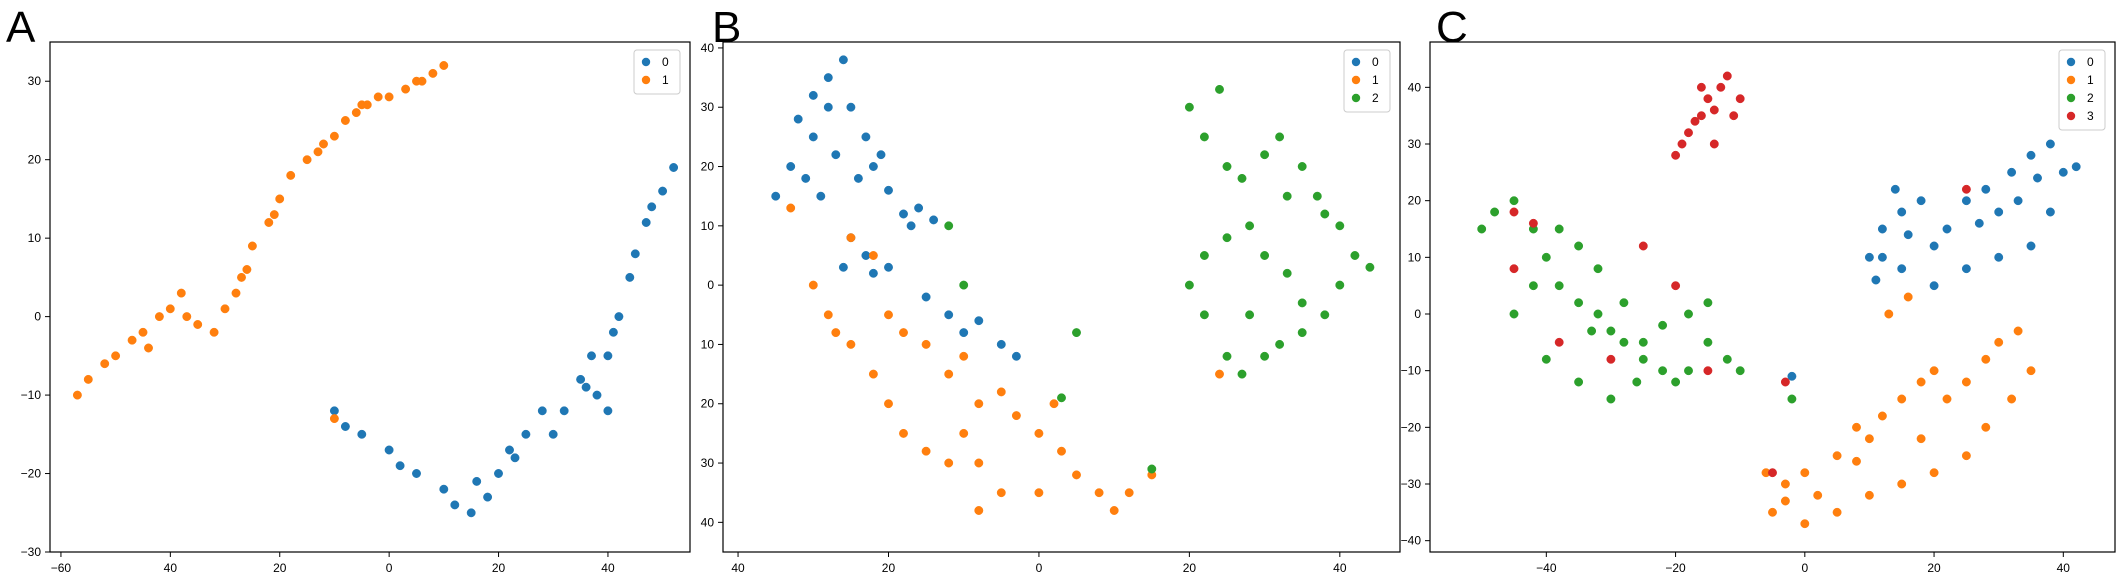  I want to click on x-tick-label: 40, so click(1340, 568).